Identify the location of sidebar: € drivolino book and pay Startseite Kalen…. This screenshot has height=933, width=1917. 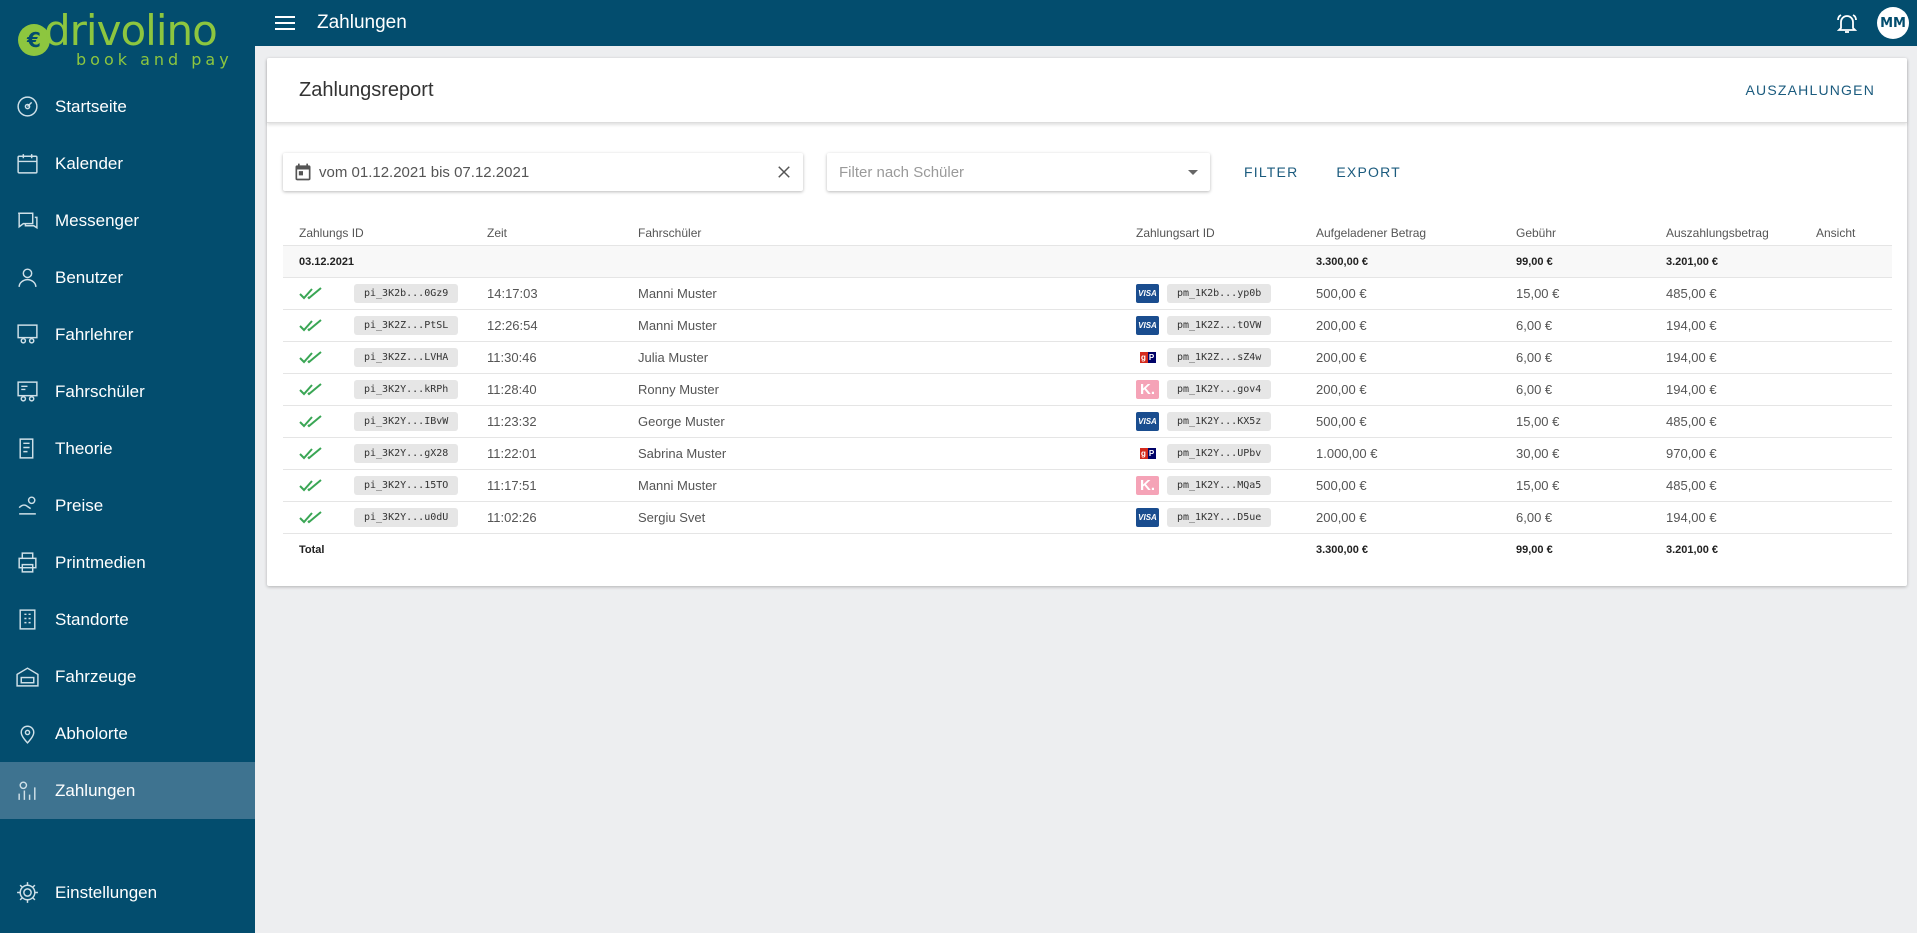
(127, 466).